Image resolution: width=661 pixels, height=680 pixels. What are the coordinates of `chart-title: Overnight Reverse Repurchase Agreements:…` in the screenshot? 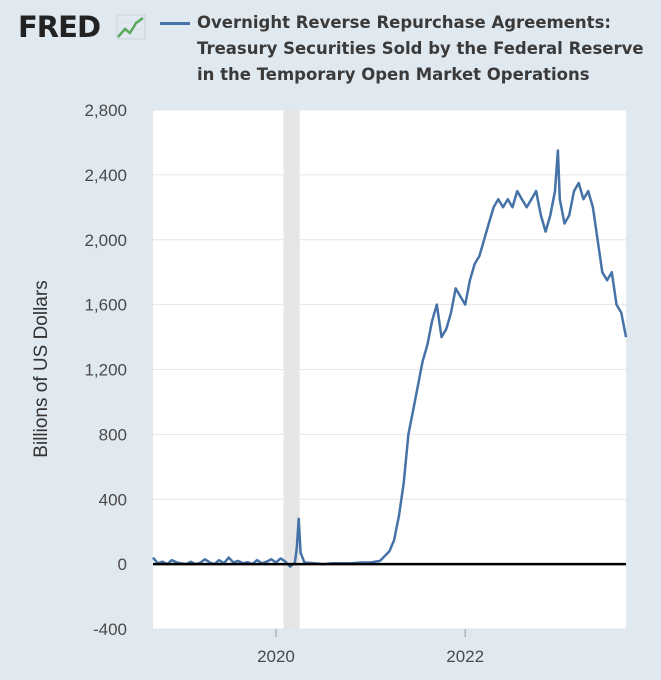 It's located at (424, 49).